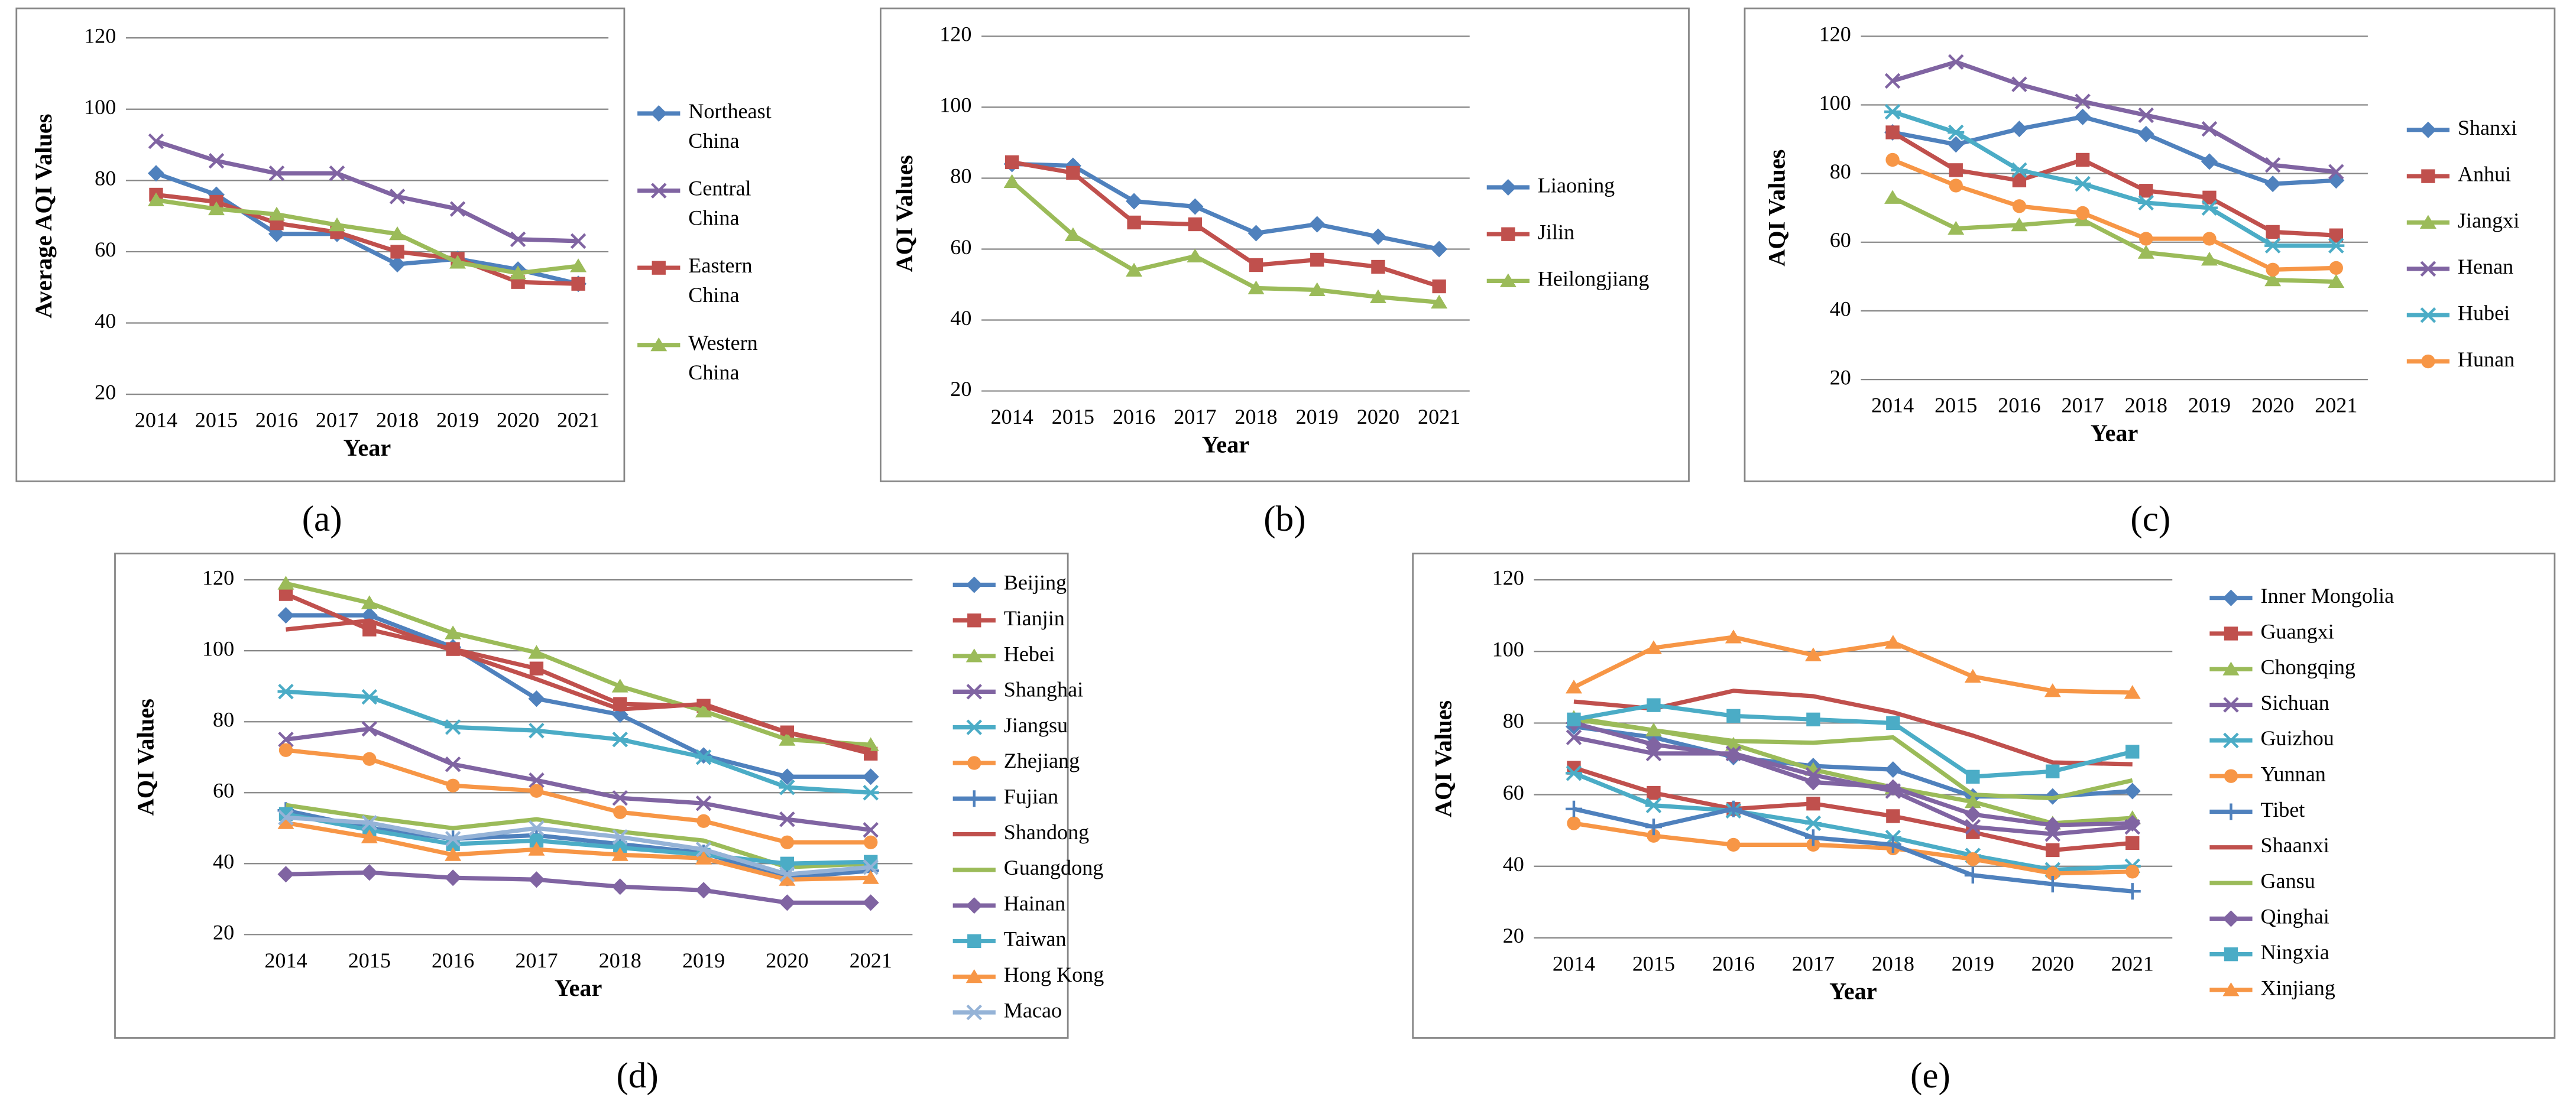 This screenshot has height=1117, width=2576. What do you see at coordinates (2336, 405) in the screenshot?
I see `x-tick-label: 2021` at bounding box center [2336, 405].